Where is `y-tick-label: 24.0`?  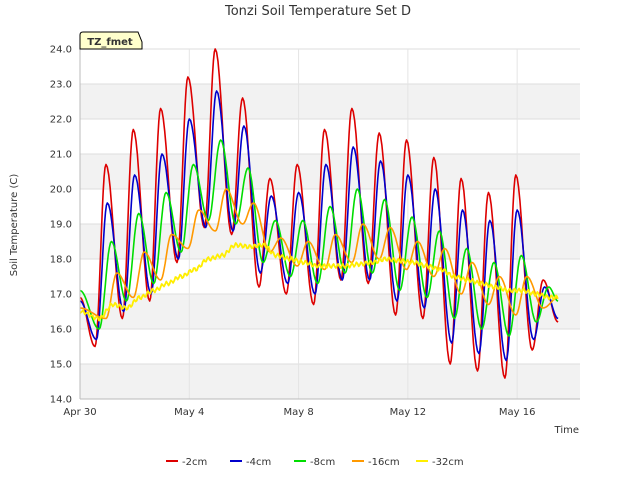
y-tick-label: 24.0 is located at coordinates (61, 50).